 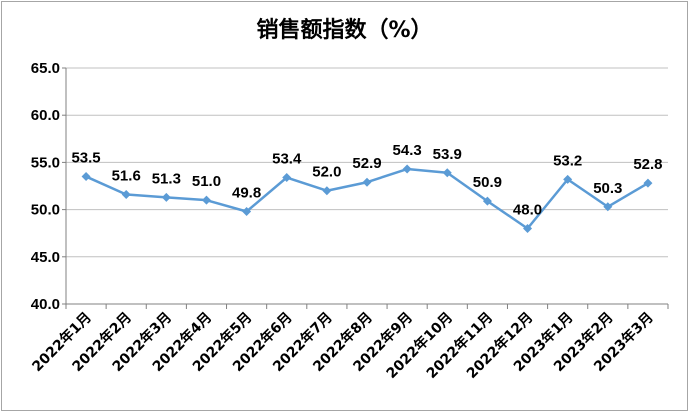 What do you see at coordinates (344, 30) in the screenshot?
I see `chart-title: 销售额指数（%）` at bounding box center [344, 30].